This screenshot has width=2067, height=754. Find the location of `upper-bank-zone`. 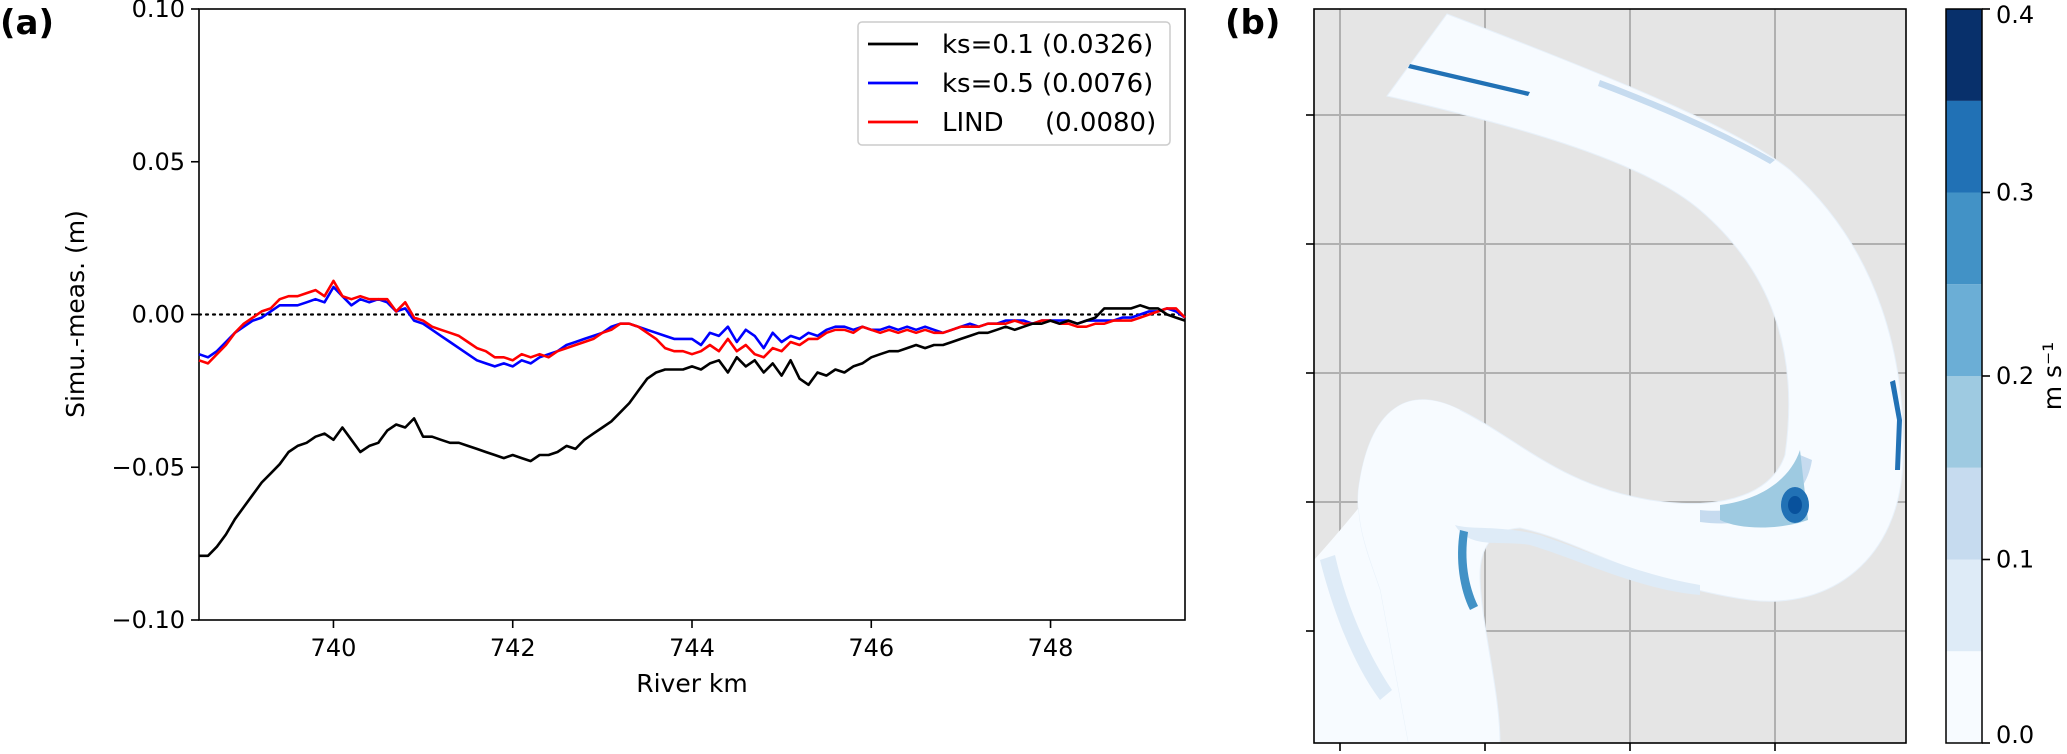

upper-bank-zone is located at coordinates (1686, 122).